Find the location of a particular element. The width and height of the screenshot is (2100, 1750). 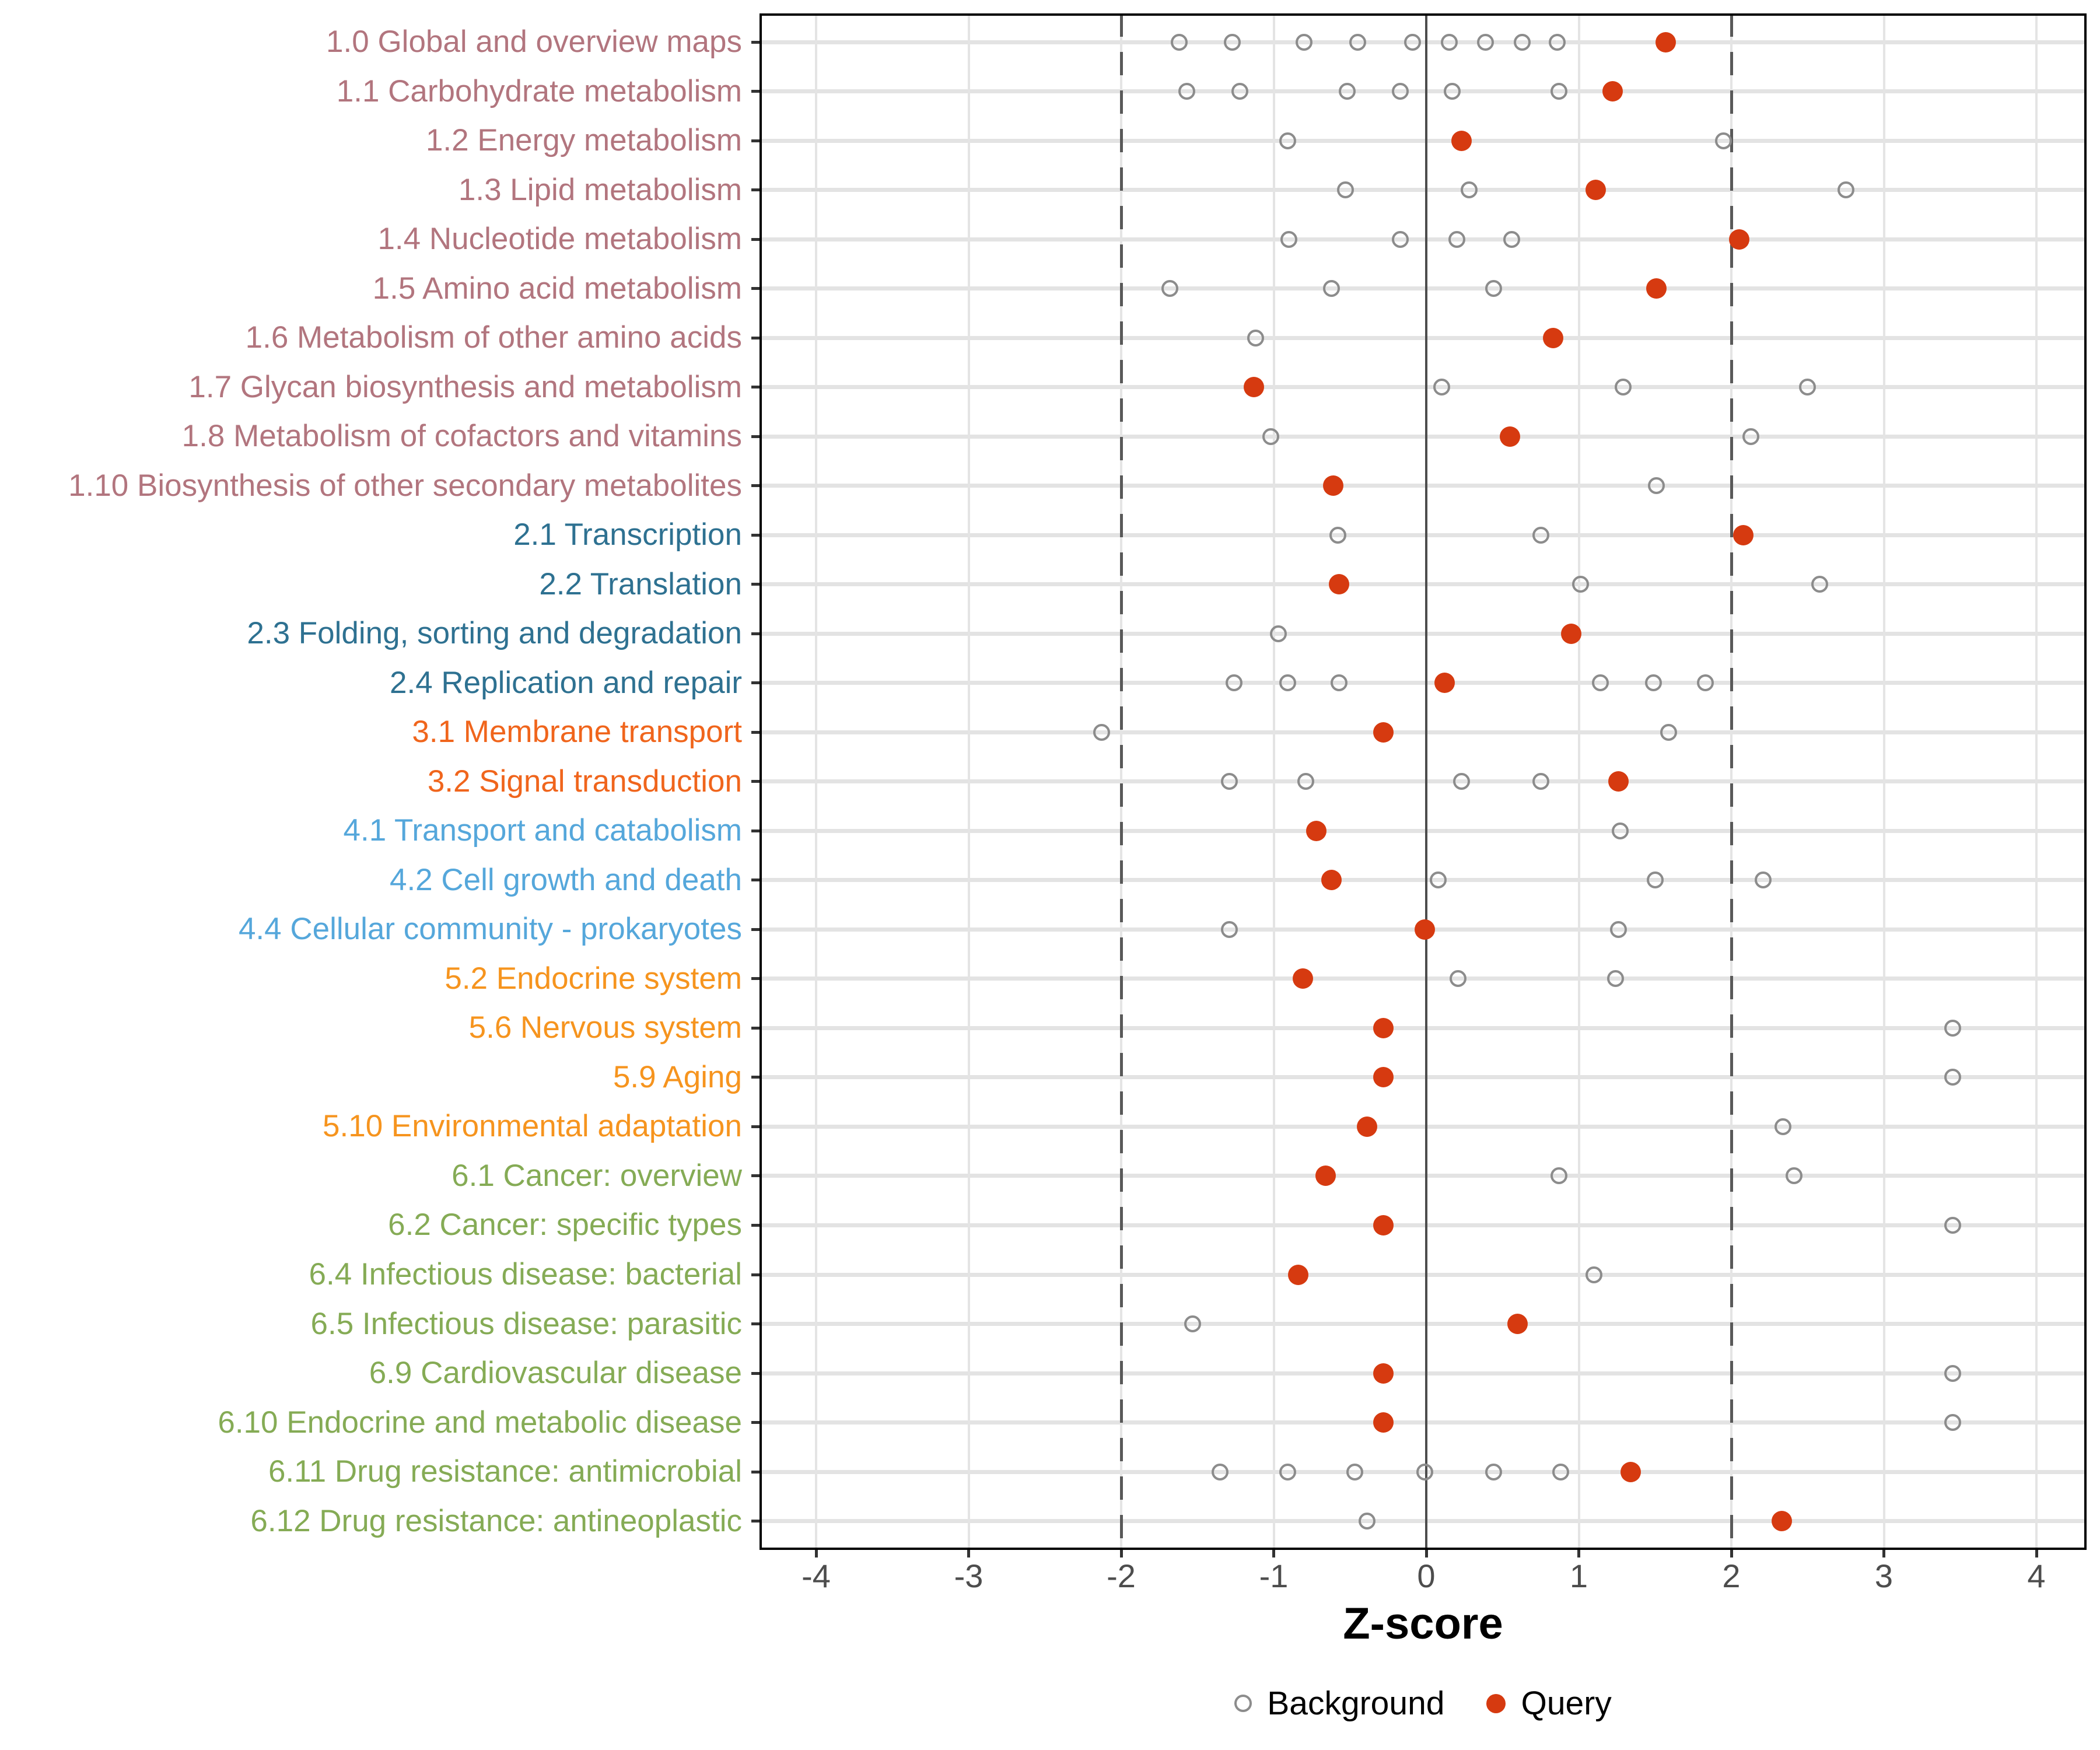

legend-background-label: Background is located at coordinates (1356, 1703).